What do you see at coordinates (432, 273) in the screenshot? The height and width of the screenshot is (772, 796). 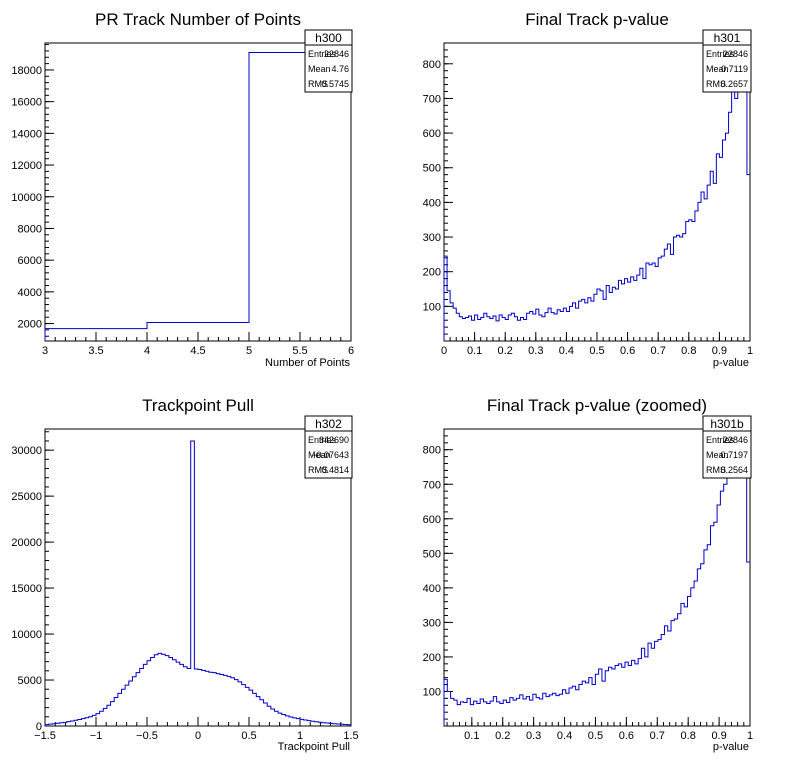 I see `y-tick-label: 200` at bounding box center [432, 273].